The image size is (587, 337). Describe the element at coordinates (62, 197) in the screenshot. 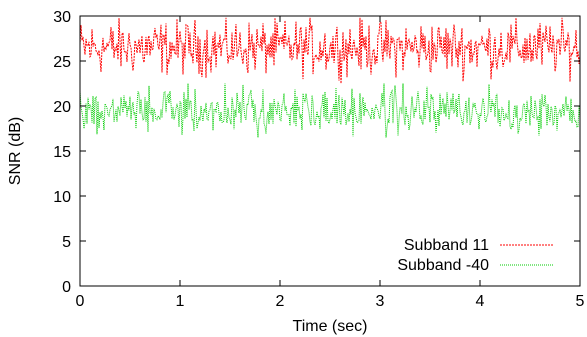

I see `y-tick-label: 10` at that location.